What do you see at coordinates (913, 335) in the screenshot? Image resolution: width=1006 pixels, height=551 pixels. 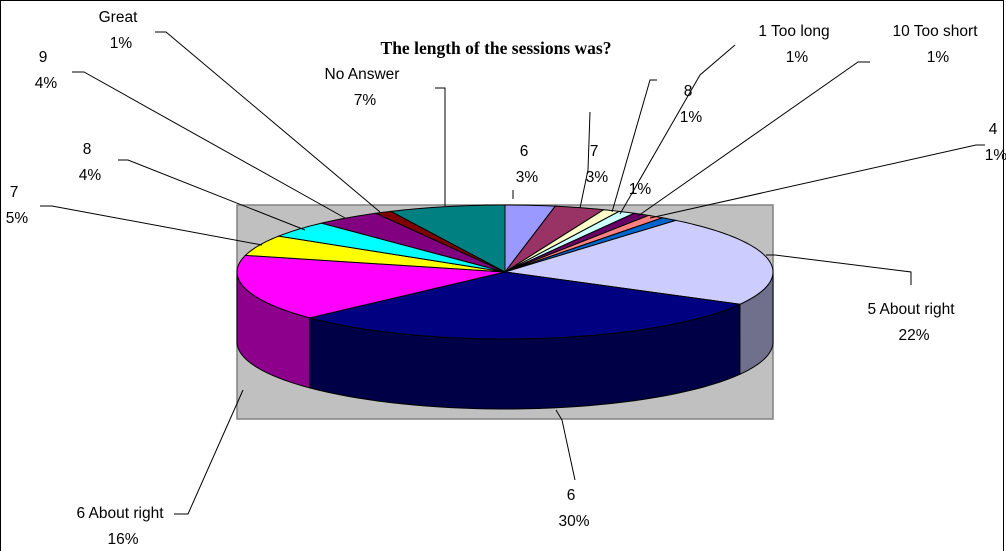 I see `value-label: 22%` at bounding box center [913, 335].